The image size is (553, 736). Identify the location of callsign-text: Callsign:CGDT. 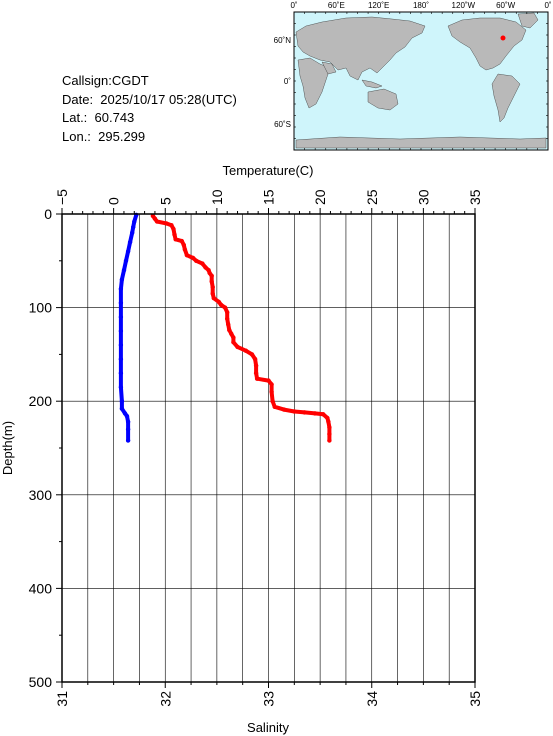
(105, 80).